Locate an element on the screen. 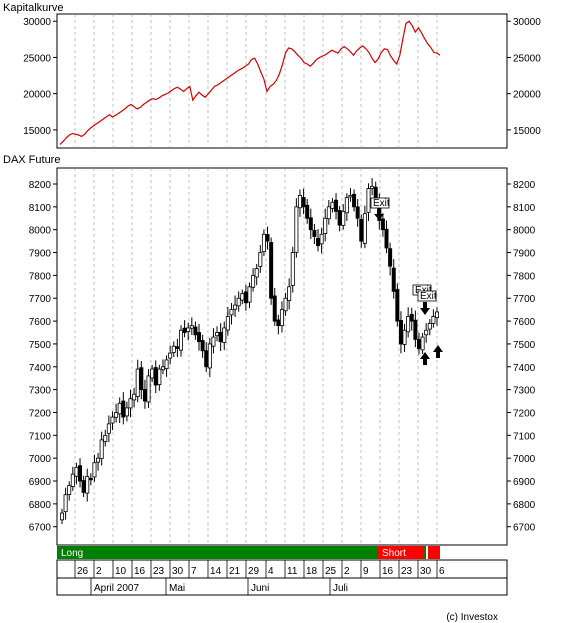  equity-tick-label-left: 30000 is located at coordinates (37, 22).